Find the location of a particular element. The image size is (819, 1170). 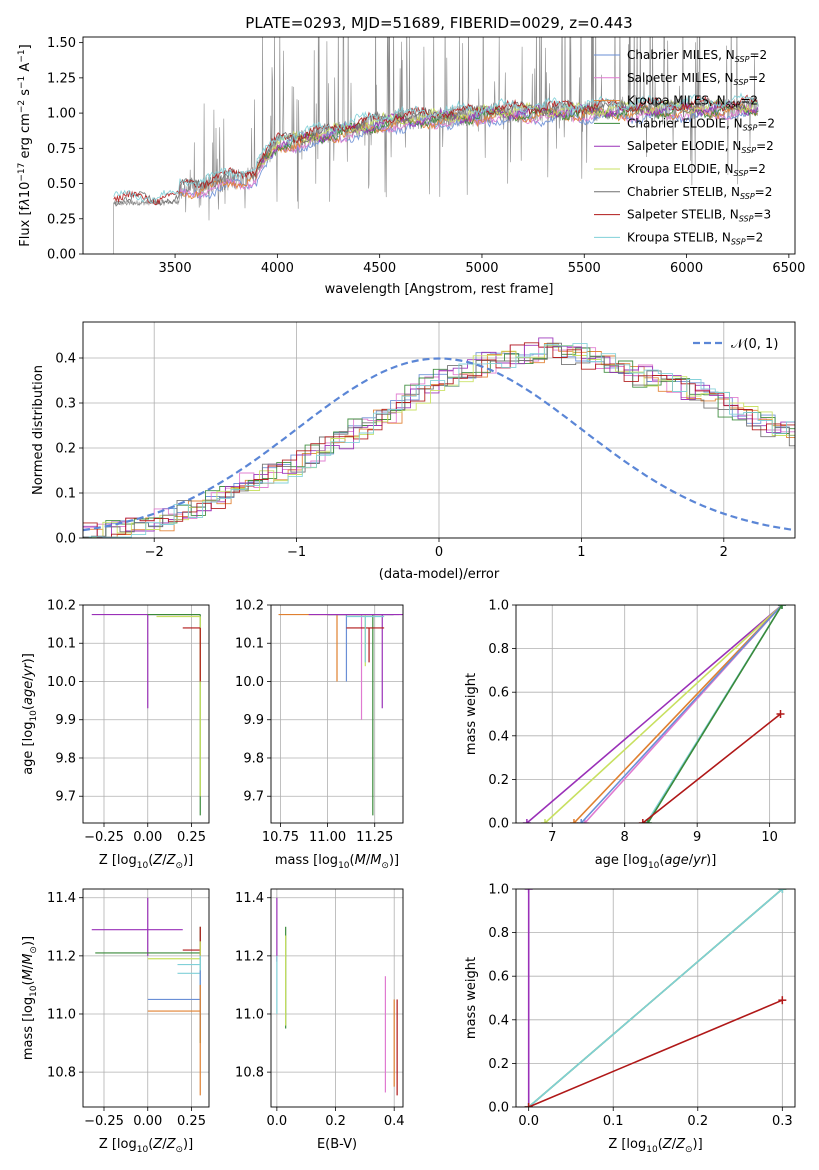

marker-chabrier_miles is located at coordinates (581, 821).